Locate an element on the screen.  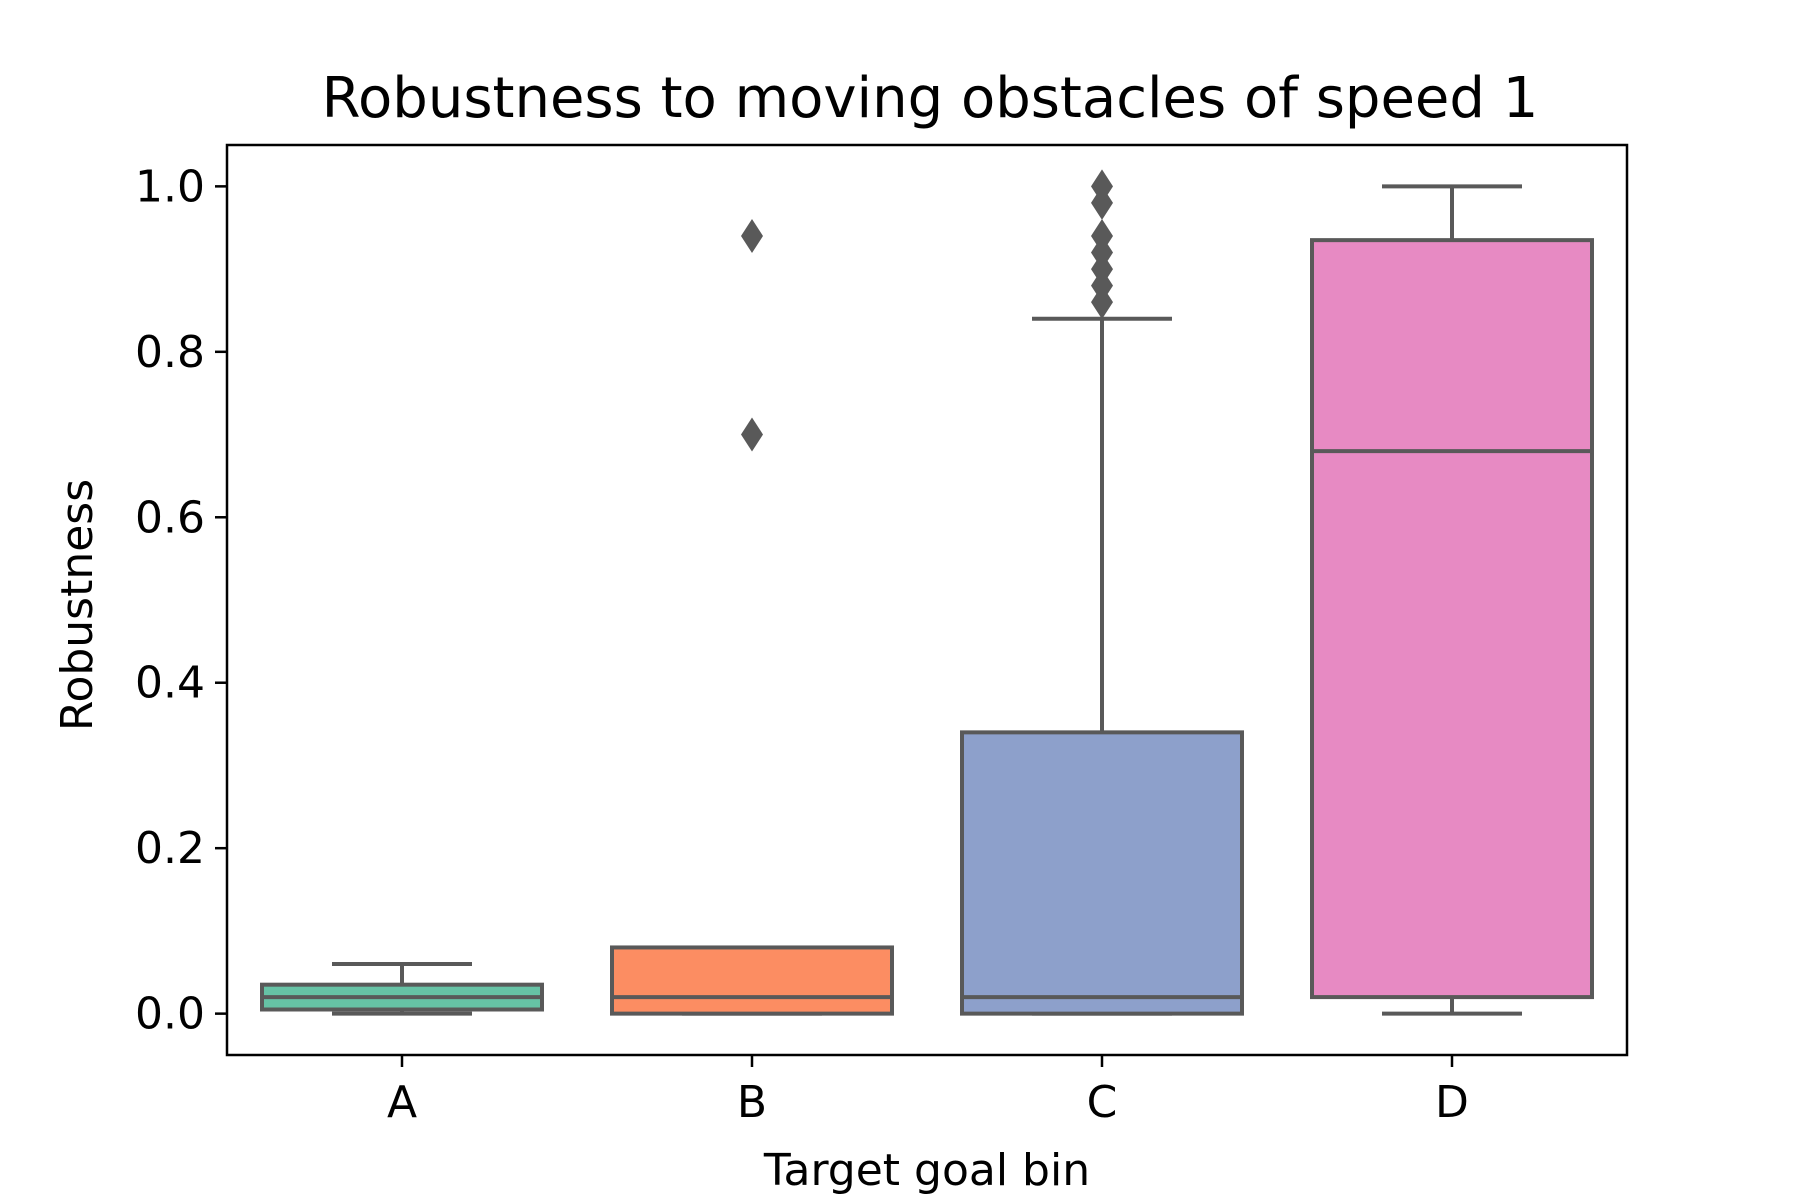
y-axis: 0.0 0.2 0.4 0.6 0.8 1.0 is located at coordinates (181, 600).